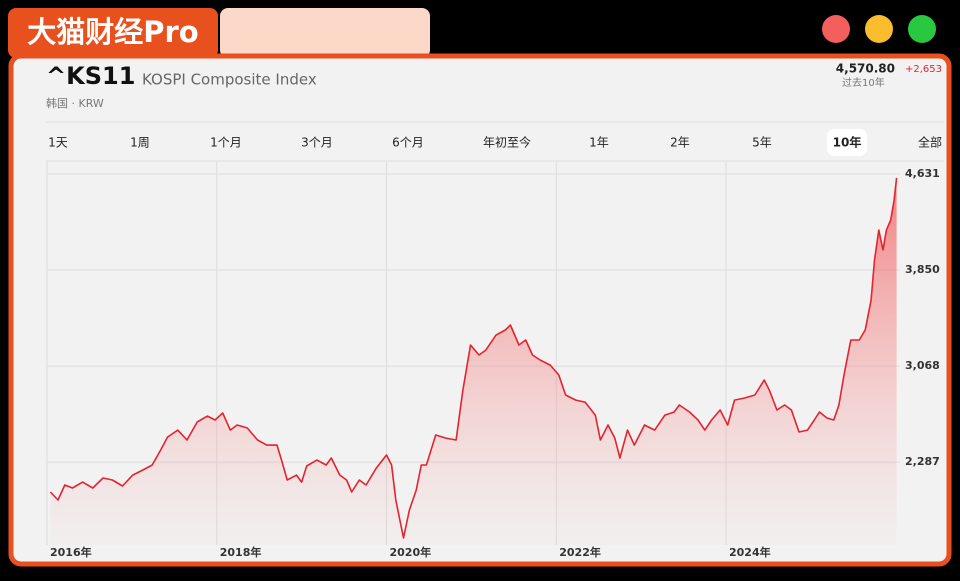  What do you see at coordinates (408, 143) in the screenshot?
I see `range-tab: 6个月` at bounding box center [408, 143].